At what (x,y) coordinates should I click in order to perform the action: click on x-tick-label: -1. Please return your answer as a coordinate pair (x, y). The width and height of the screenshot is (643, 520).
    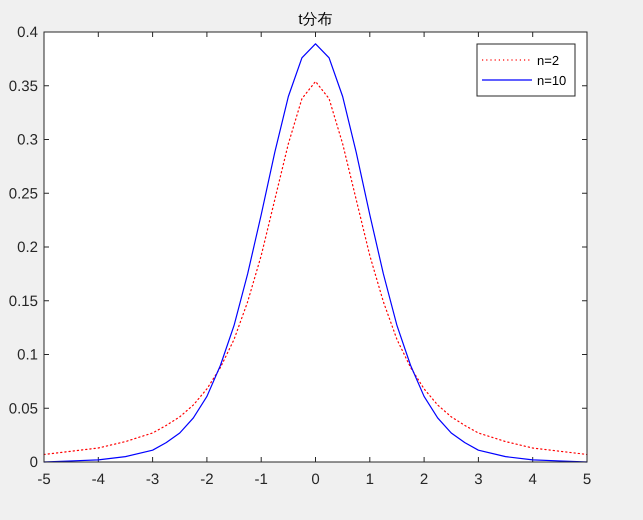
    Looking at the image, I should click on (261, 479).